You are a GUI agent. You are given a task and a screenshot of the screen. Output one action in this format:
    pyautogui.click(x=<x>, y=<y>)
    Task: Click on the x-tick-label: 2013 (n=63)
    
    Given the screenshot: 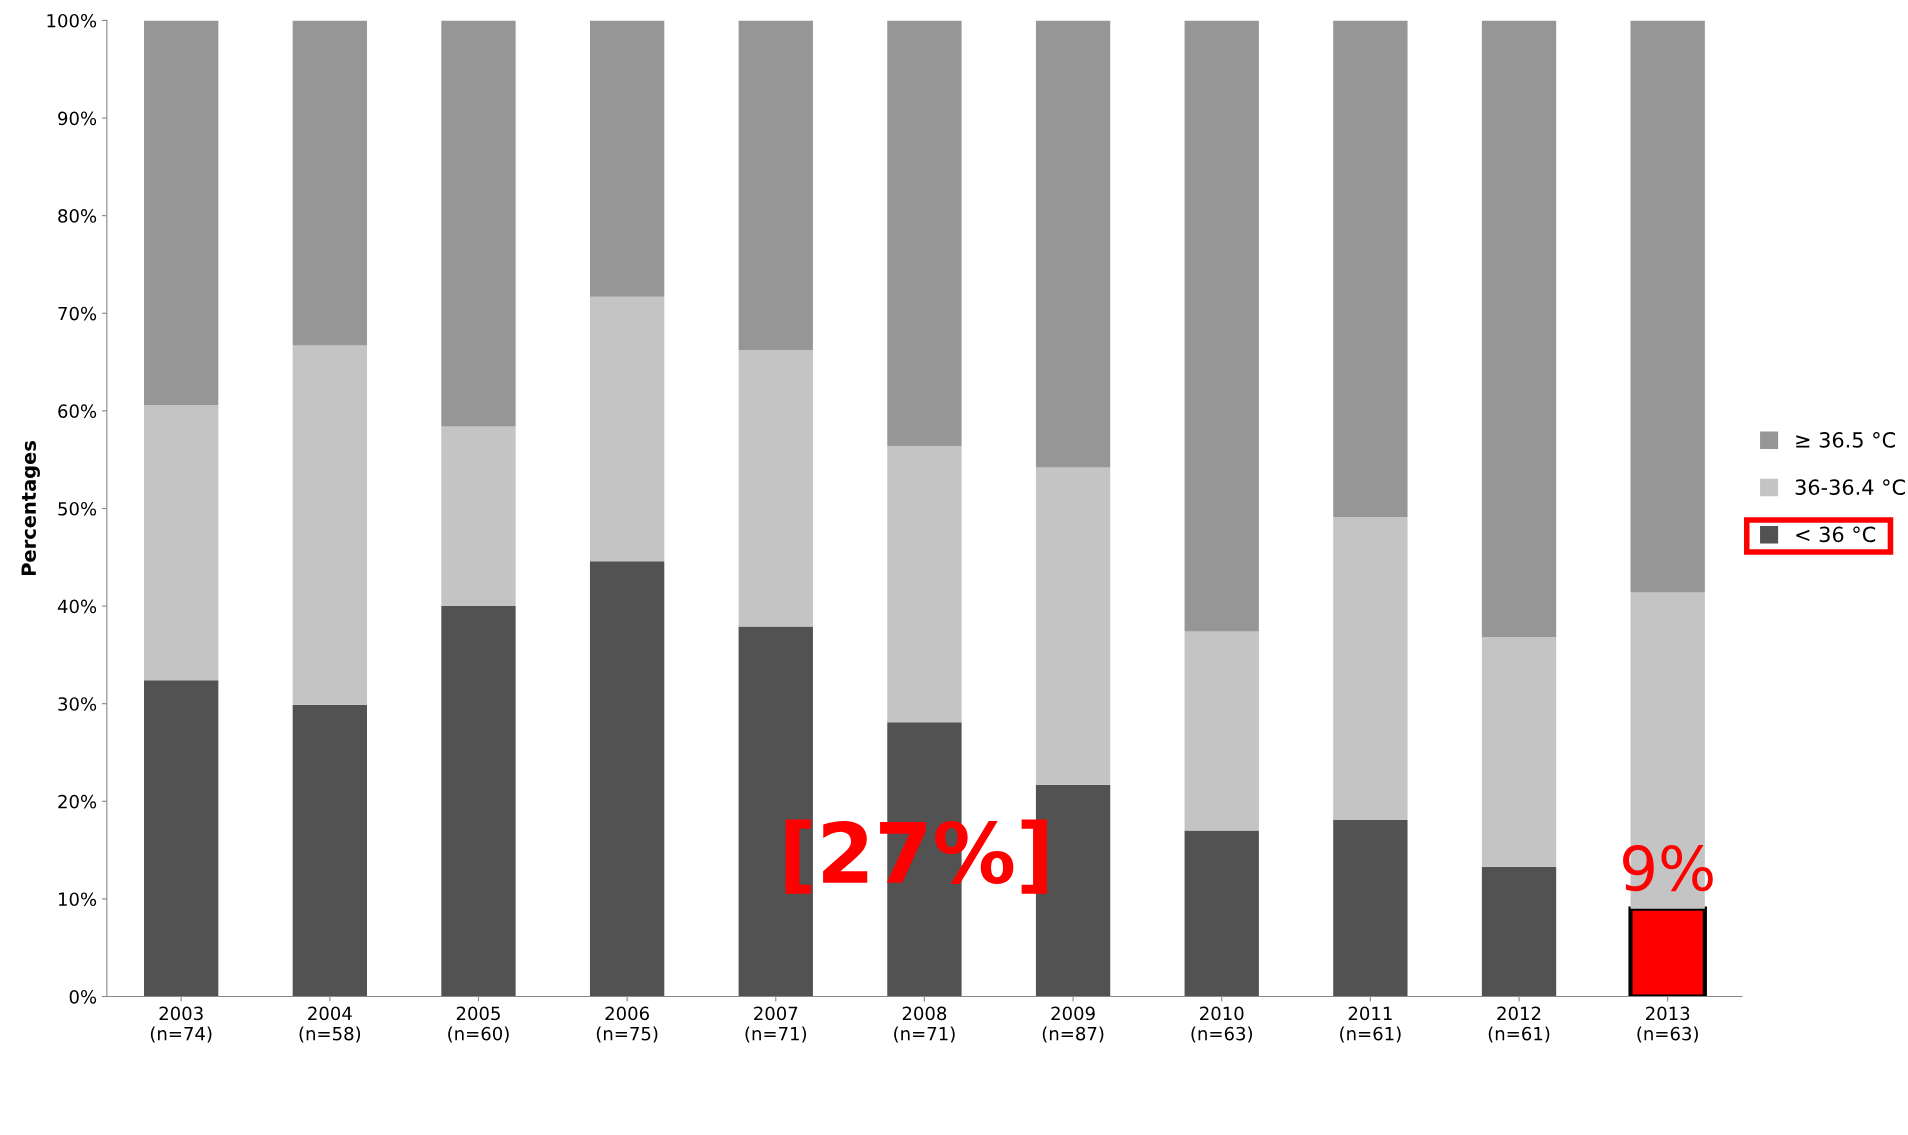 What is the action you would take?
    pyautogui.click(x=1667, y=1024)
    